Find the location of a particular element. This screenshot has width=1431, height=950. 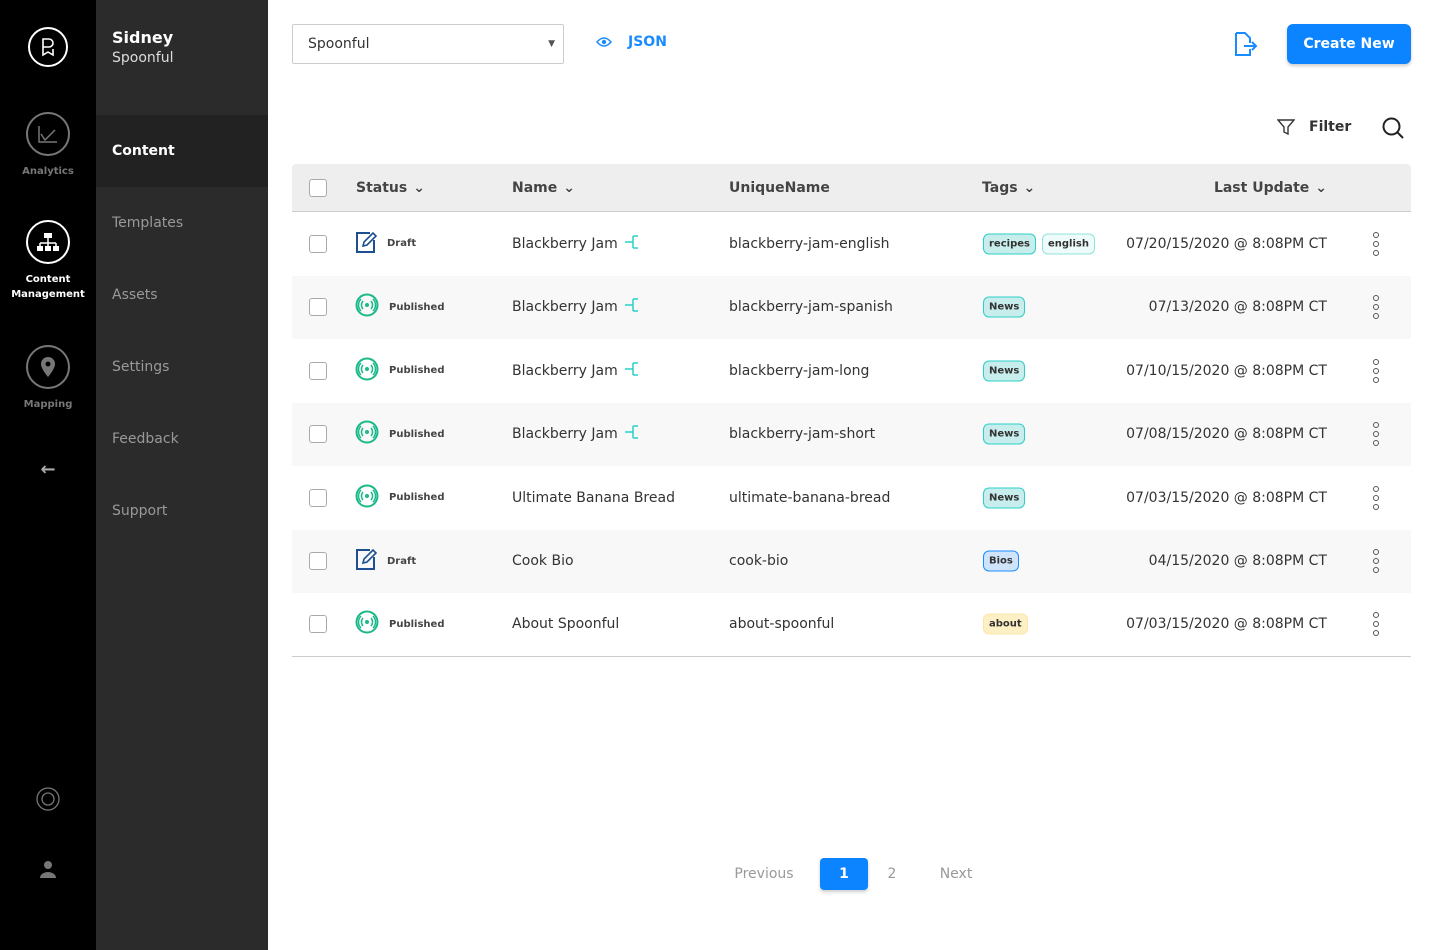

sort-last-update: Last Update ⌄ is located at coordinates (1270, 188).